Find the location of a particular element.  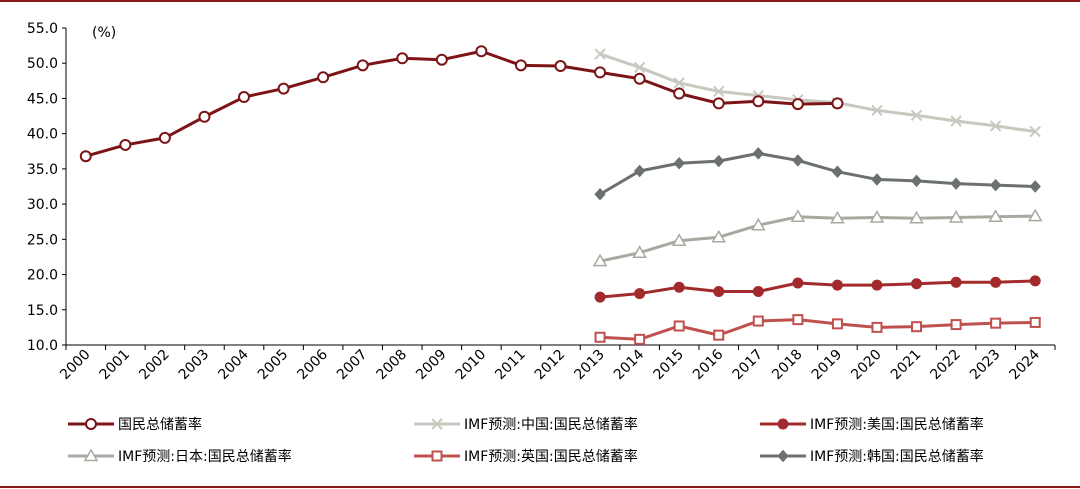

x-tick-label: 2009 is located at coordinates (431, 365).